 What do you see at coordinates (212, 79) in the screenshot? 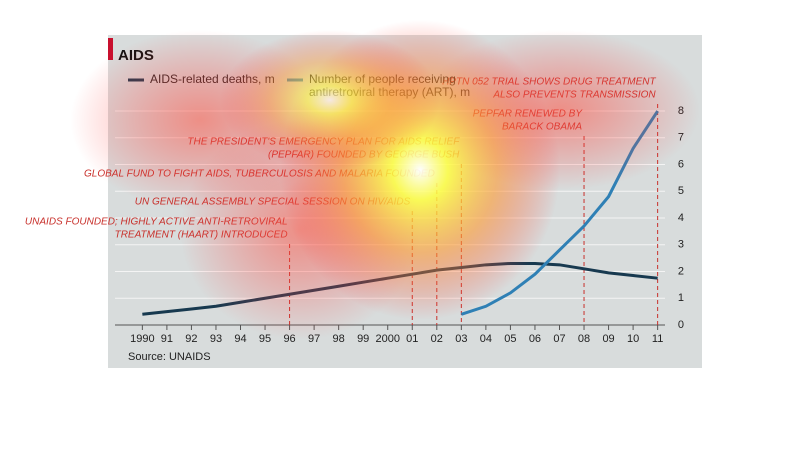
I see `legend-label: AIDS-related deaths, m` at bounding box center [212, 79].